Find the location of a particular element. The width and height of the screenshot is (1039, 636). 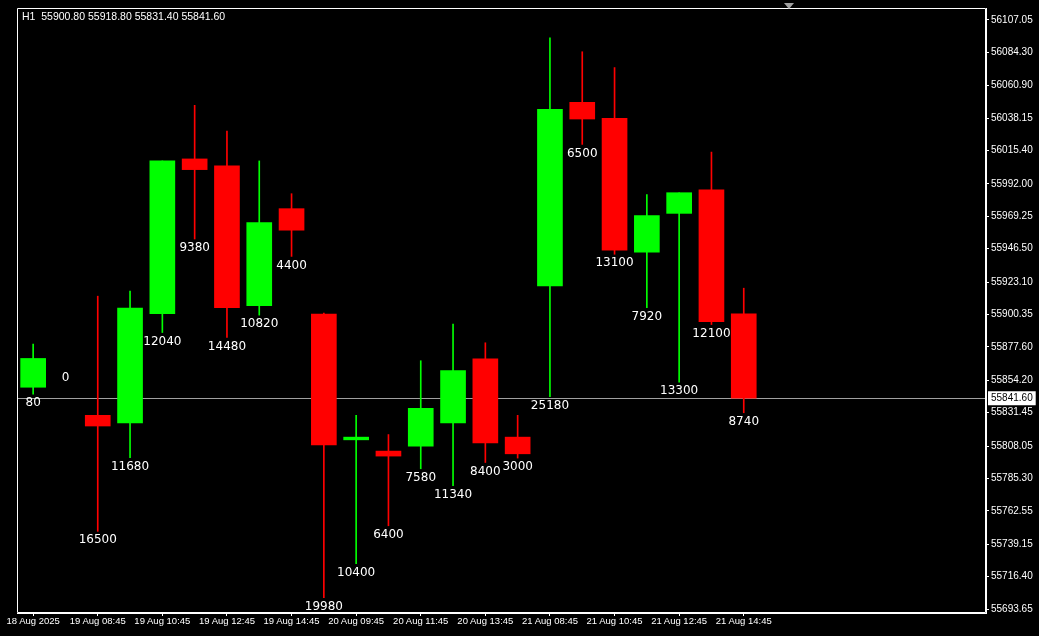

text: 25180 is located at coordinates (550, 404).